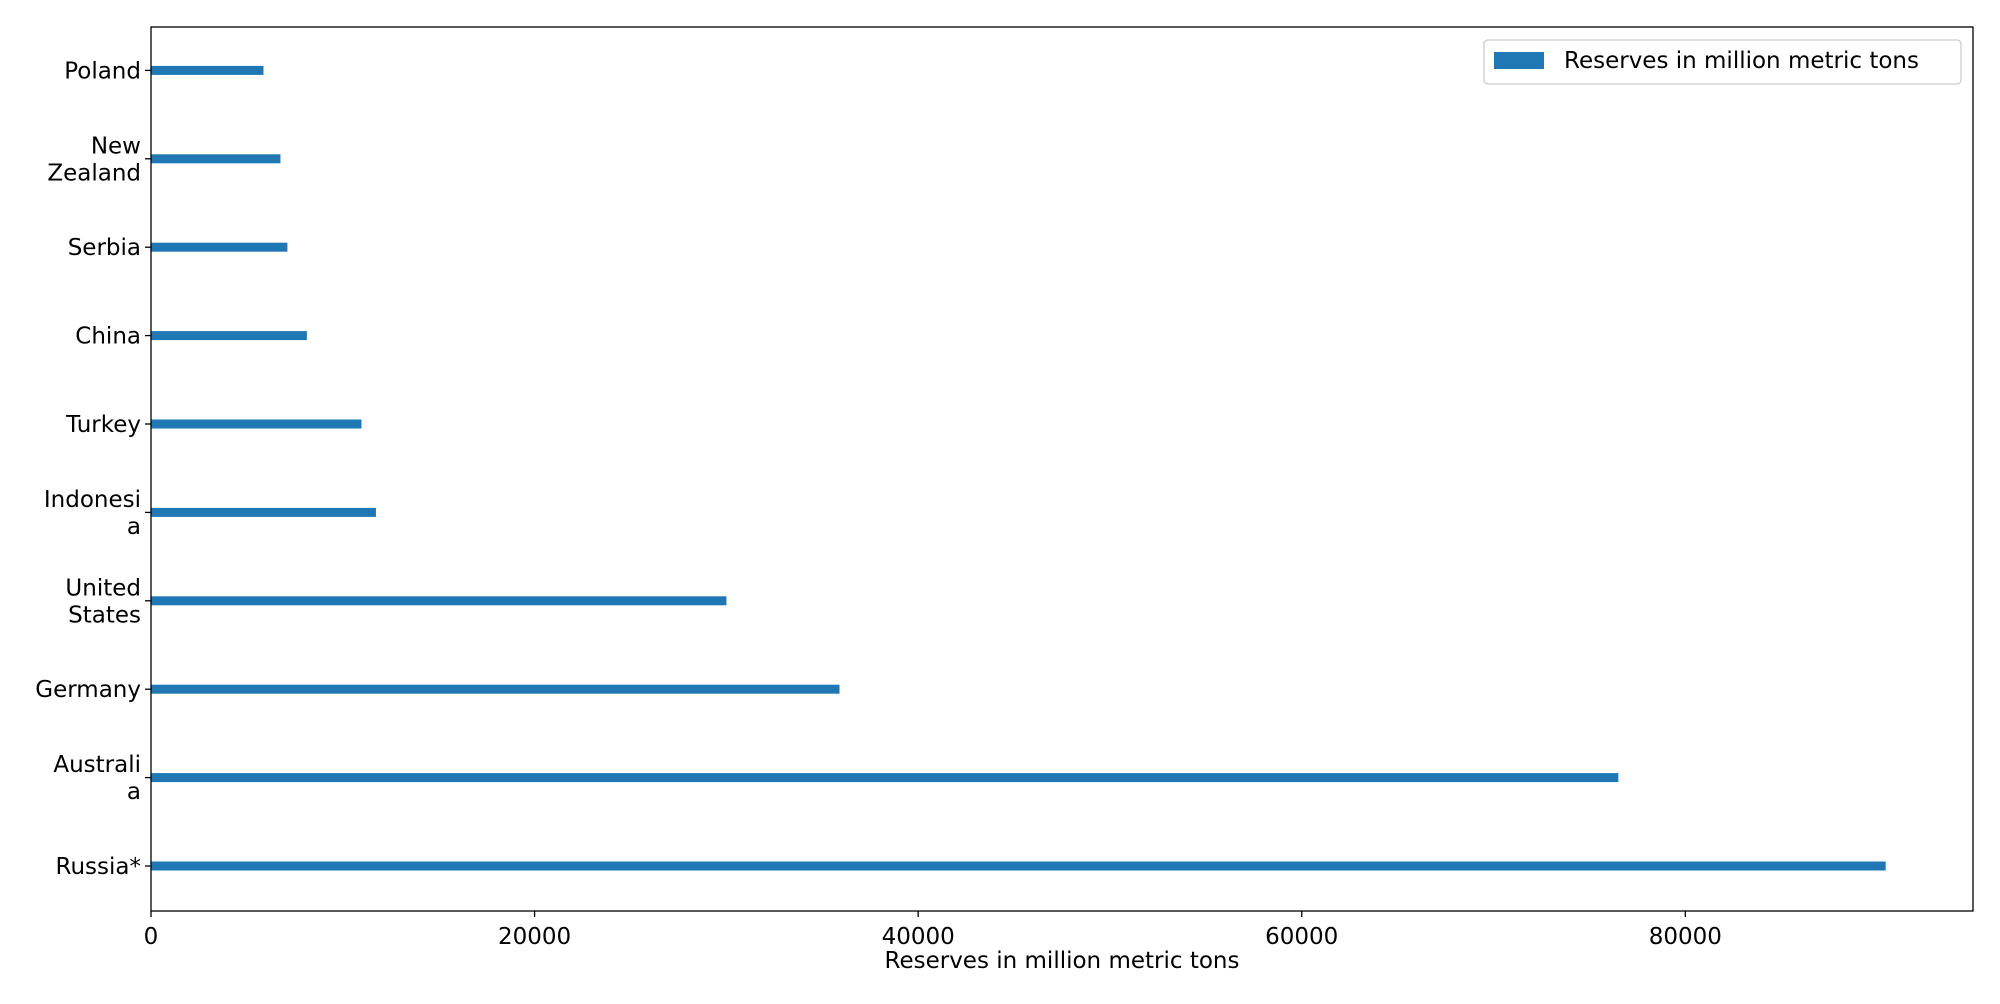 This screenshot has width=2000, height=1004. What do you see at coordinates (94, 173) in the screenshot?
I see `y-tick-label-line: Zealand` at bounding box center [94, 173].